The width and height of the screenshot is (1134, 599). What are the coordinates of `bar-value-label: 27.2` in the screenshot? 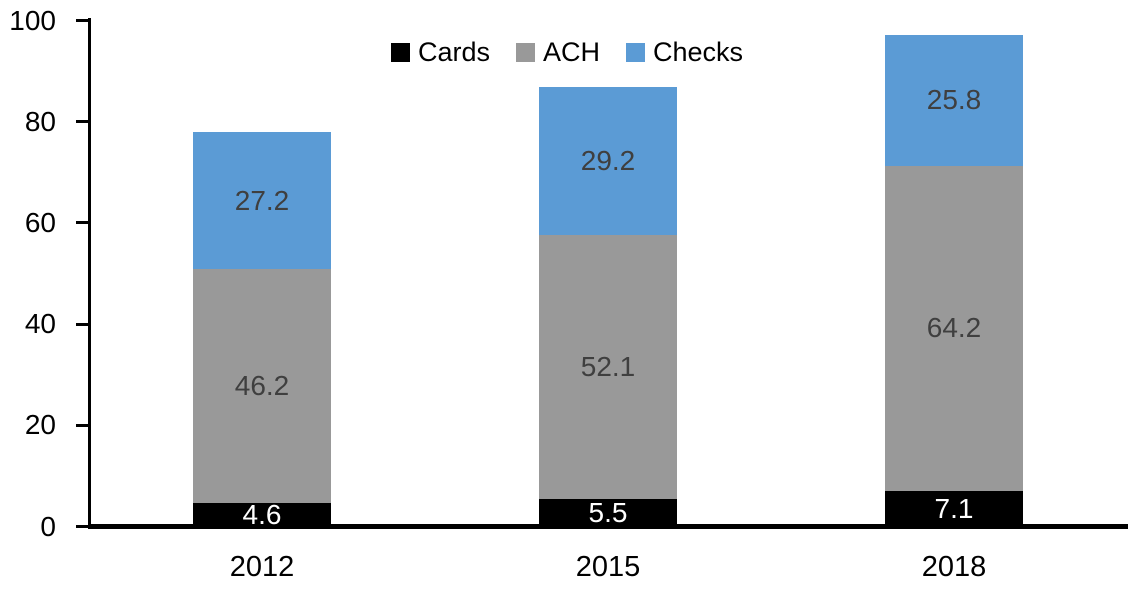 It's located at (262, 200).